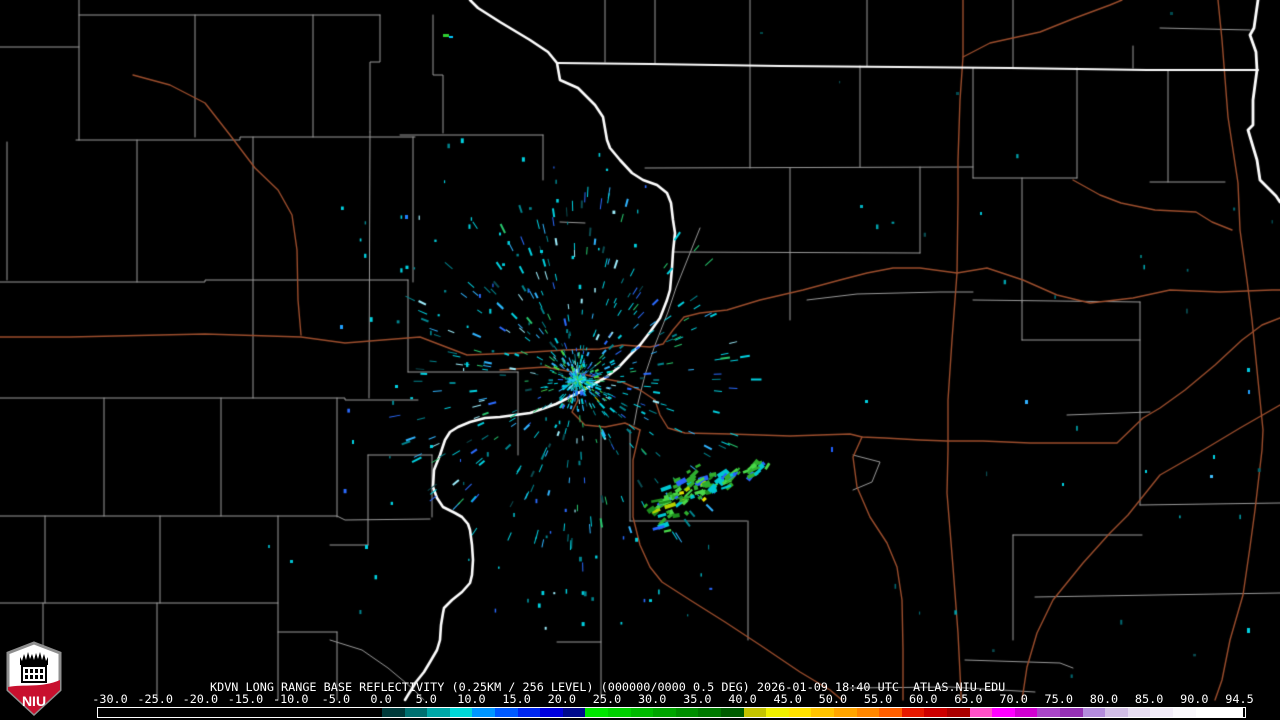 The image size is (1280, 720). I want to click on colorbar-tick-label: -20.0, so click(200, 699).